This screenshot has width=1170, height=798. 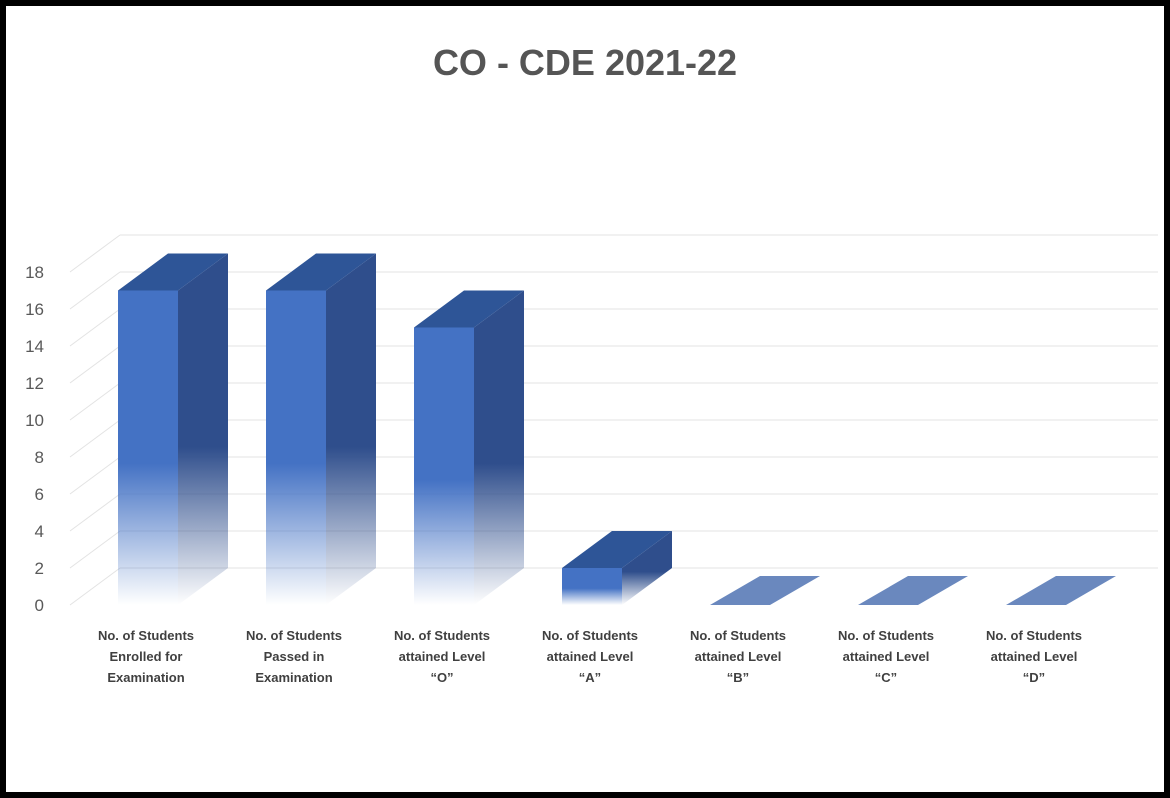 I want to click on x-category-label: No. of Students attained Level “D”, so click(x=1034, y=656).